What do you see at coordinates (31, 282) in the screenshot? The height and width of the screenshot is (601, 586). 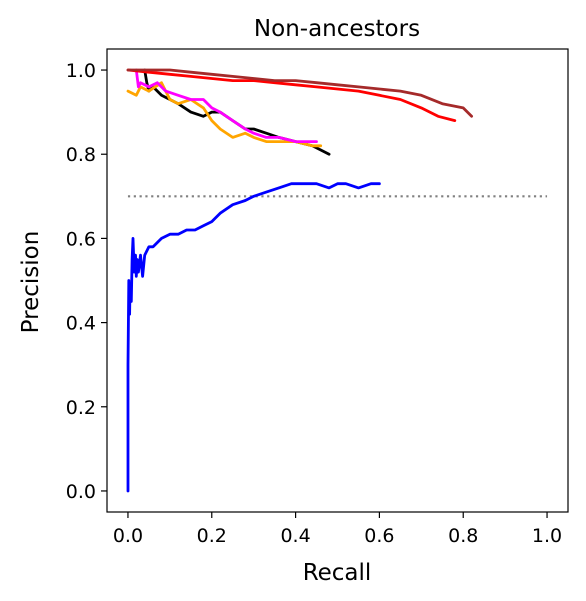 I see `y-axis-title: Precision` at bounding box center [31, 282].